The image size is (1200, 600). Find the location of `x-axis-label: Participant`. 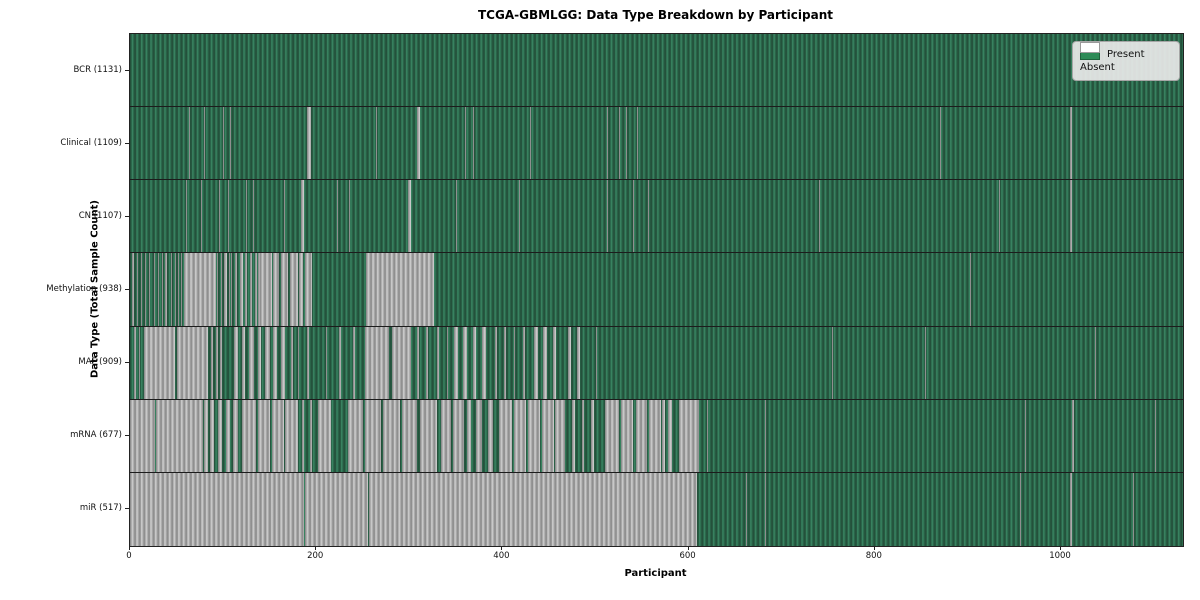

x-axis-label: Participant is located at coordinates (655, 573).